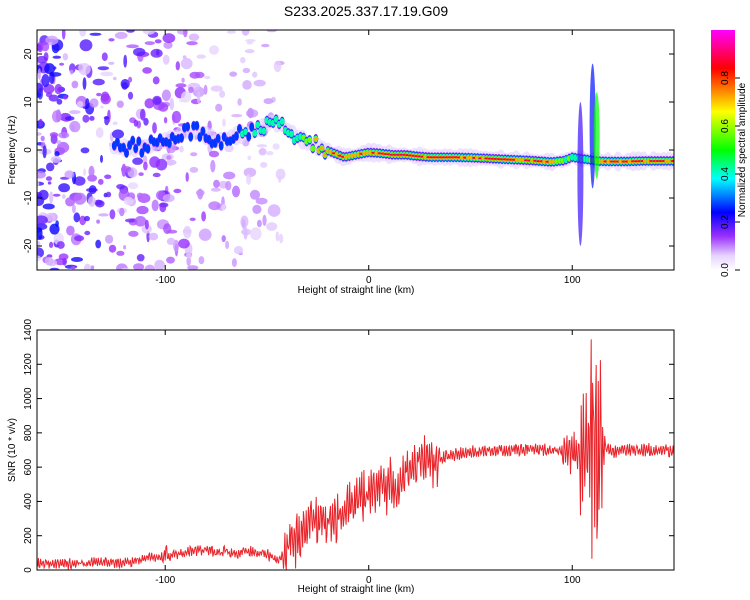  Describe the element at coordinates (28, 102) in the screenshot. I see `y-tick-label: 10` at that location.